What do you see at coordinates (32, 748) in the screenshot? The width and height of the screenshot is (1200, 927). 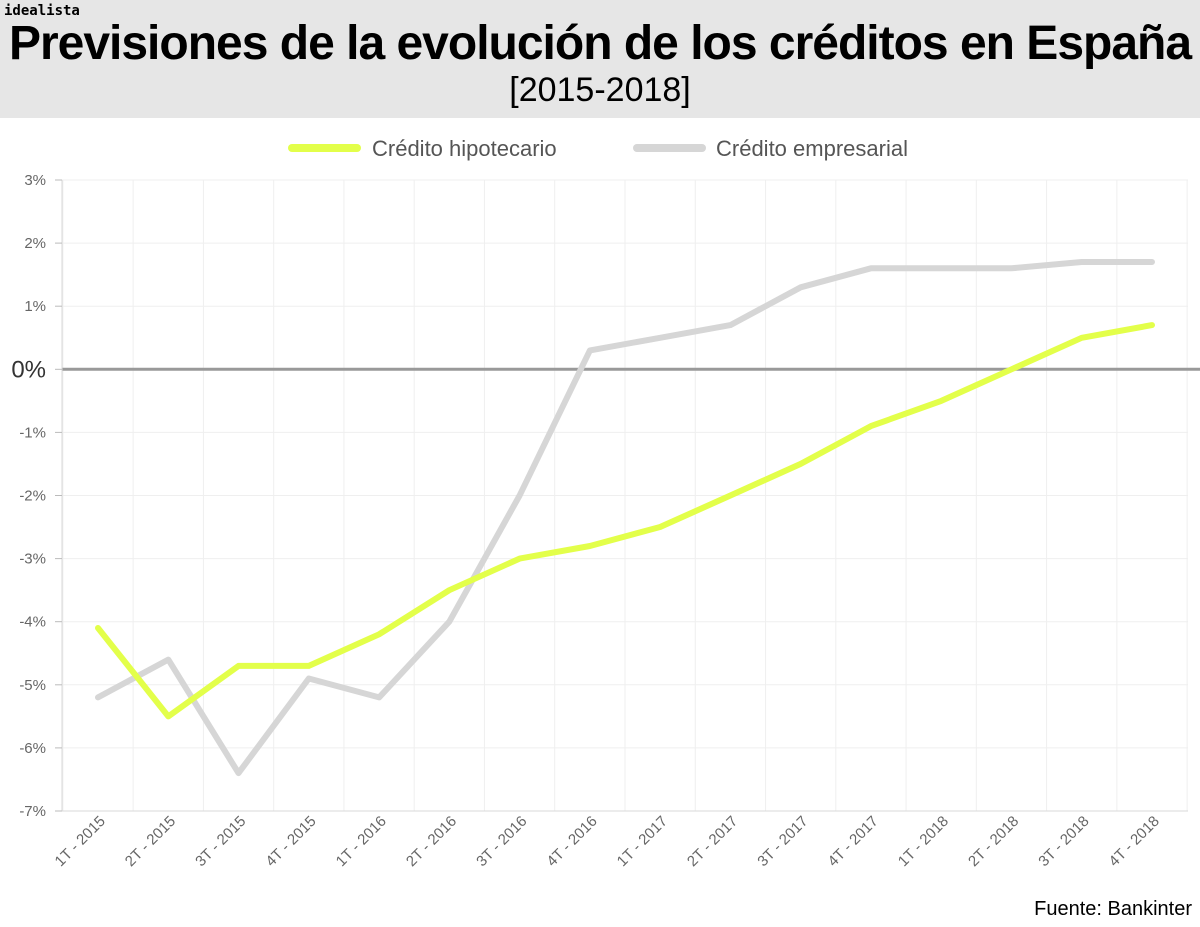 I see `y-tick-label: -6%` at bounding box center [32, 748].